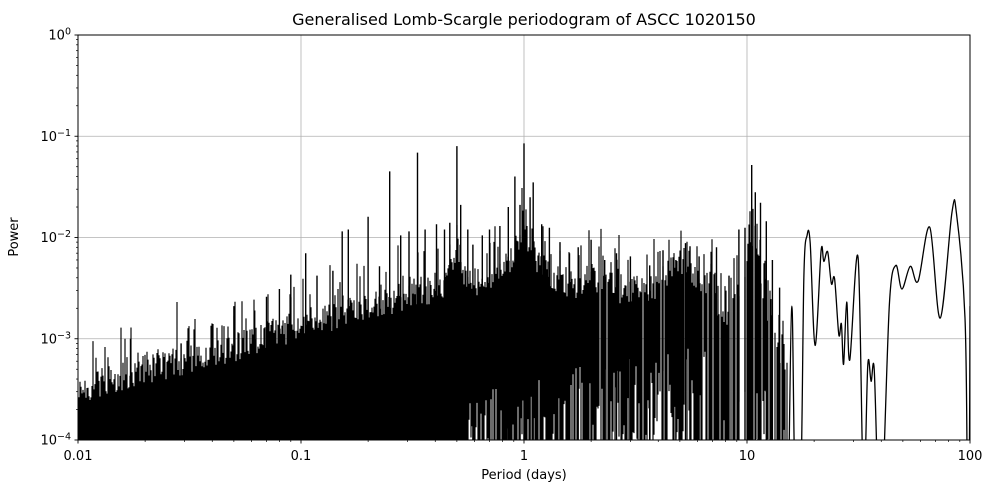  Describe the element at coordinates (970, 456) in the screenshot. I see `x-tick-label: 100` at that location.